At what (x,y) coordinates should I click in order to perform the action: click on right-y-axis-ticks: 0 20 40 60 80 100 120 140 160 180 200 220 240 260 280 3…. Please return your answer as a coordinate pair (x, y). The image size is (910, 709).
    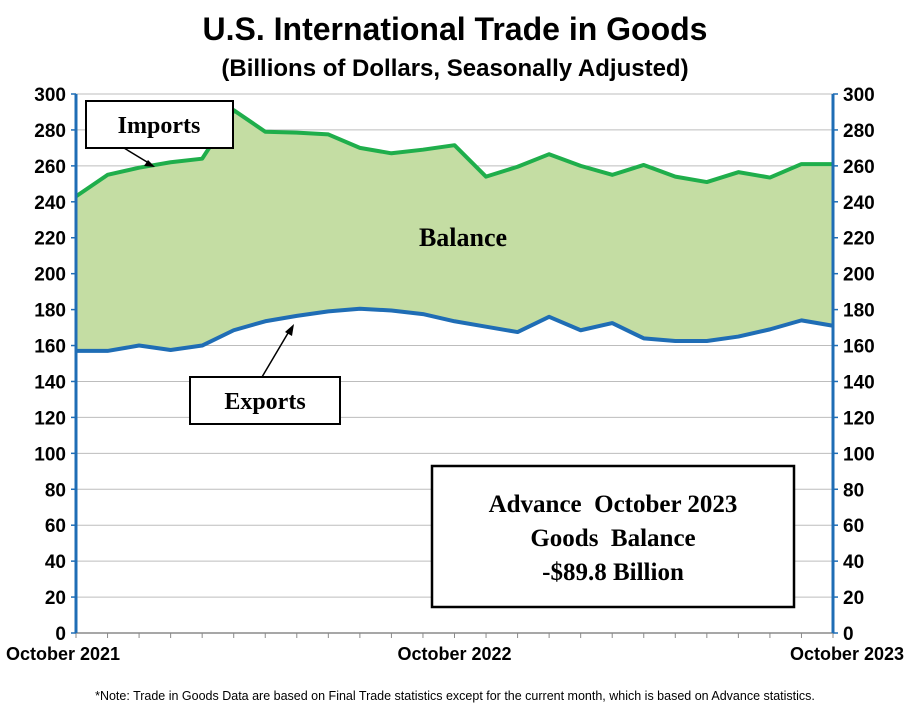
    Looking at the image, I should click on (859, 365).